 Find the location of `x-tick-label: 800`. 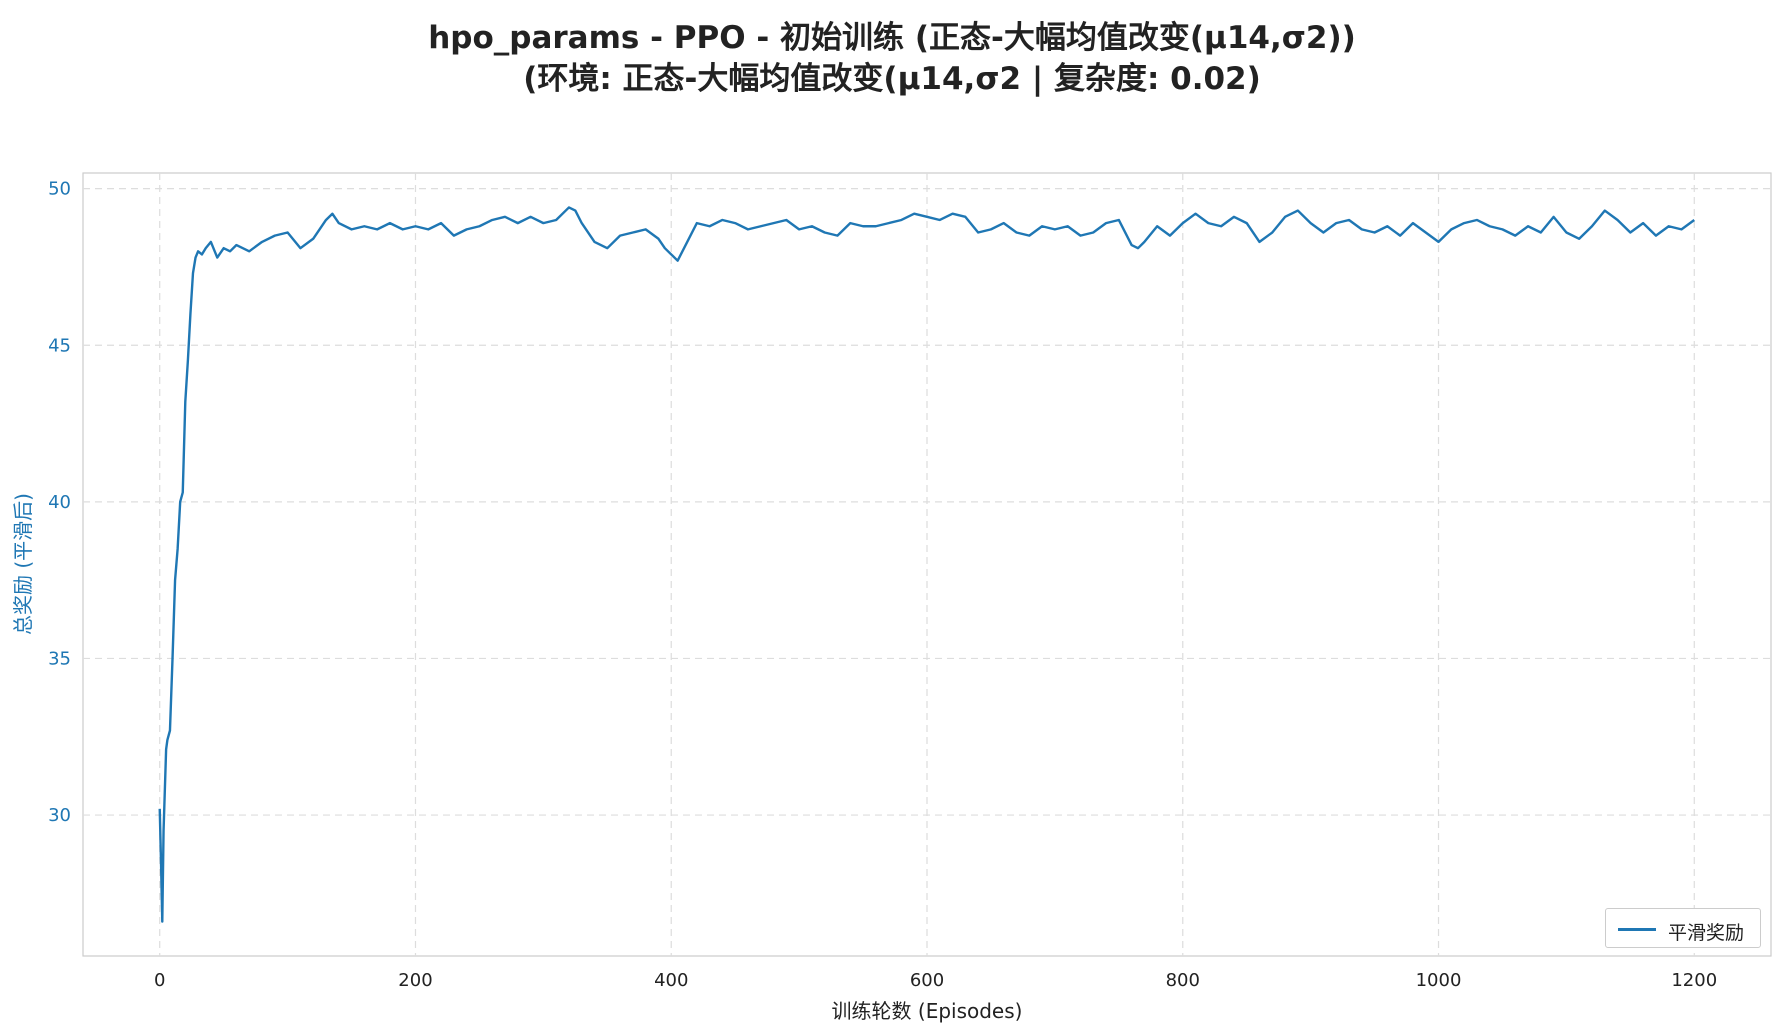

x-tick-label: 800 is located at coordinates (1183, 980).